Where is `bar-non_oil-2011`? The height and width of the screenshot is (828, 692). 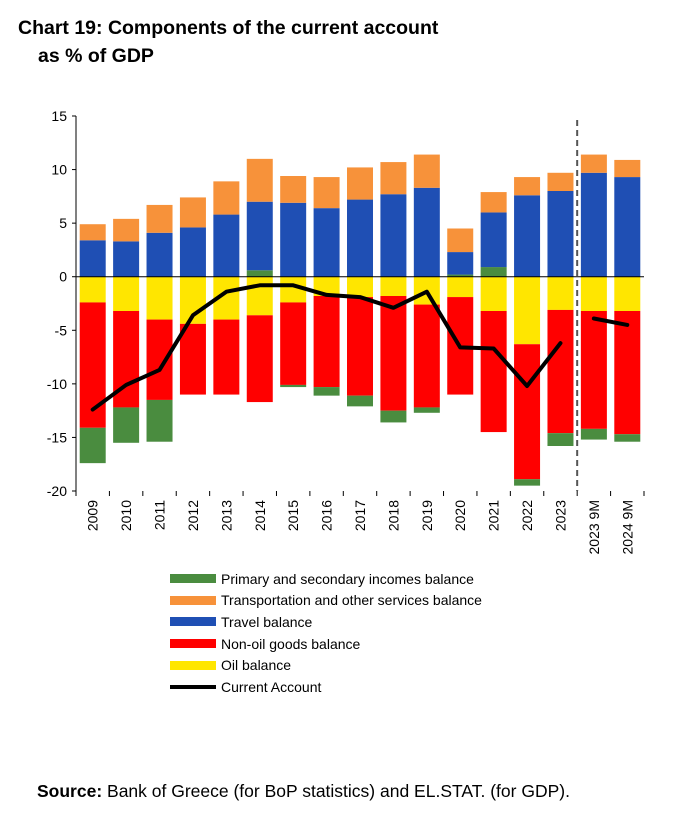
bar-non_oil-2011 is located at coordinates (159, 359).